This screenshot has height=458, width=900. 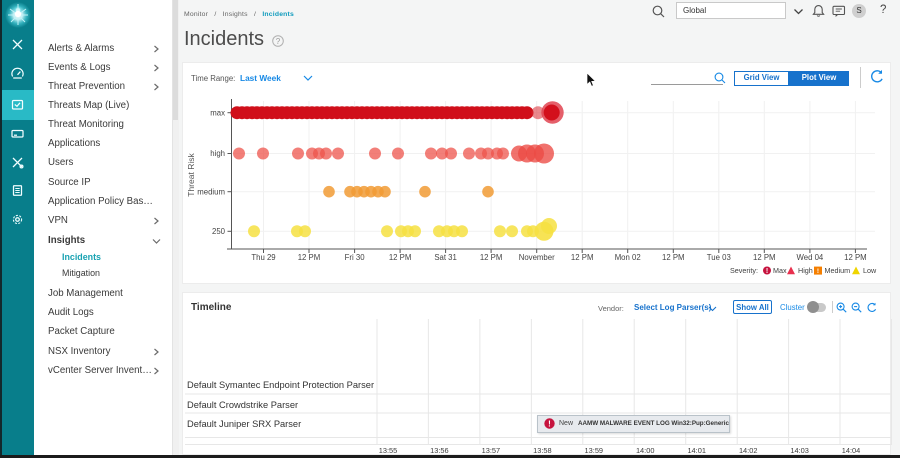 I want to click on svg-text: high, so click(x=217, y=153).